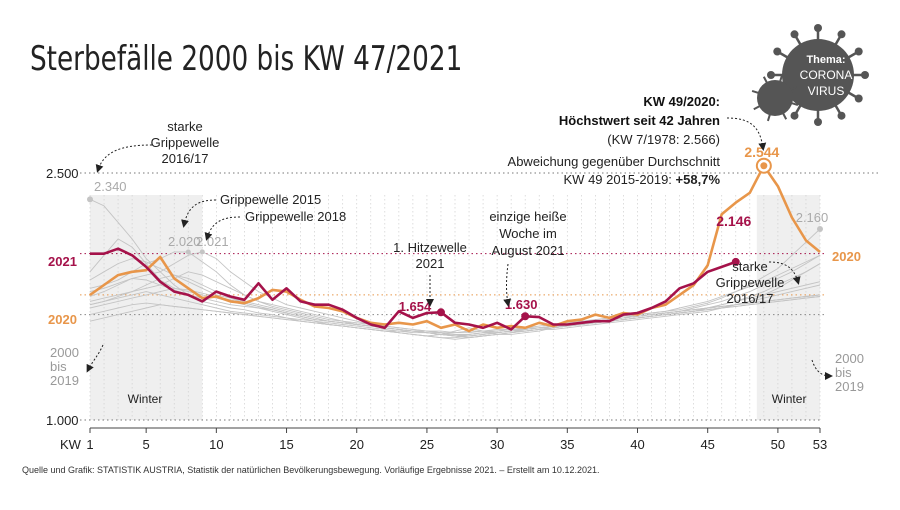 The image size is (900, 510). What do you see at coordinates (497, 444) in the screenshot?
I see `x-tick-label: 30` at bounding box center [497, 444].